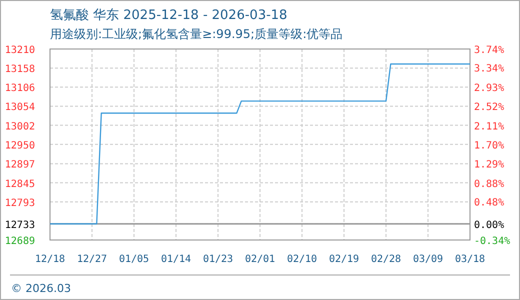 This screenshot has width=520, height=300. What do you see at coordinates (19, 165) in the screenshot?
I see `y-tick-label: 12897` at bounding box center [19, 165].